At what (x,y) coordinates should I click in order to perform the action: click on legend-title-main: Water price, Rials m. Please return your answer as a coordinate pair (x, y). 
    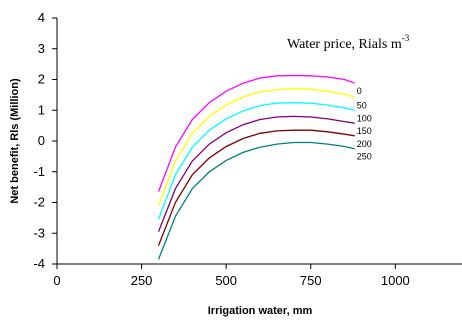
    Looking at the image, I should click on (344, 44).